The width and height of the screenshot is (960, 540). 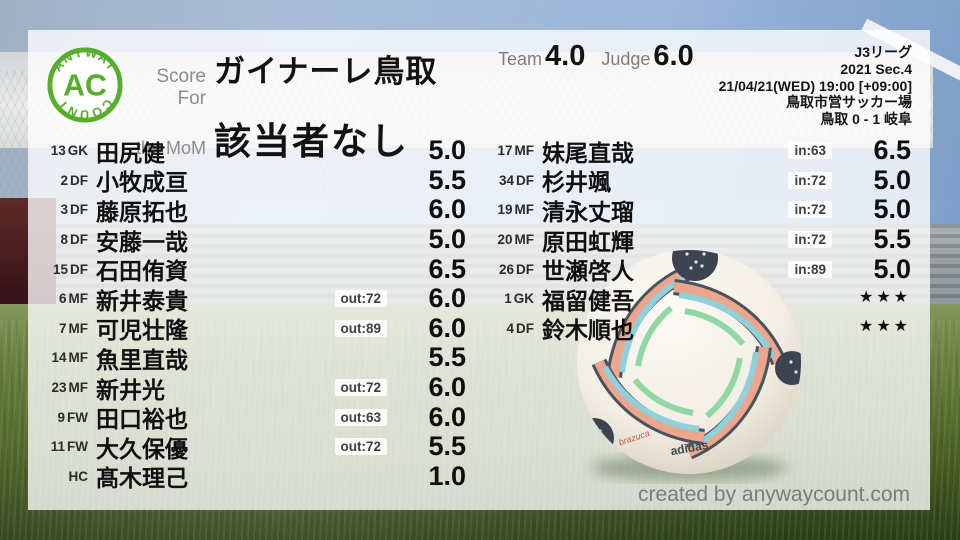 I want to click on player-row: 26 DF 世瀬啓人 in:89 5.0, so click(x=702, y=269).